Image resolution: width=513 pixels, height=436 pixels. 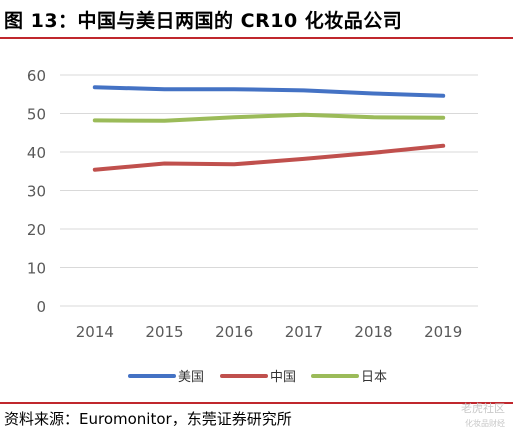 What do you see at coordinates (256, 38) in the screenshot?
I see `title-rule` at bounding box center [256, 38].